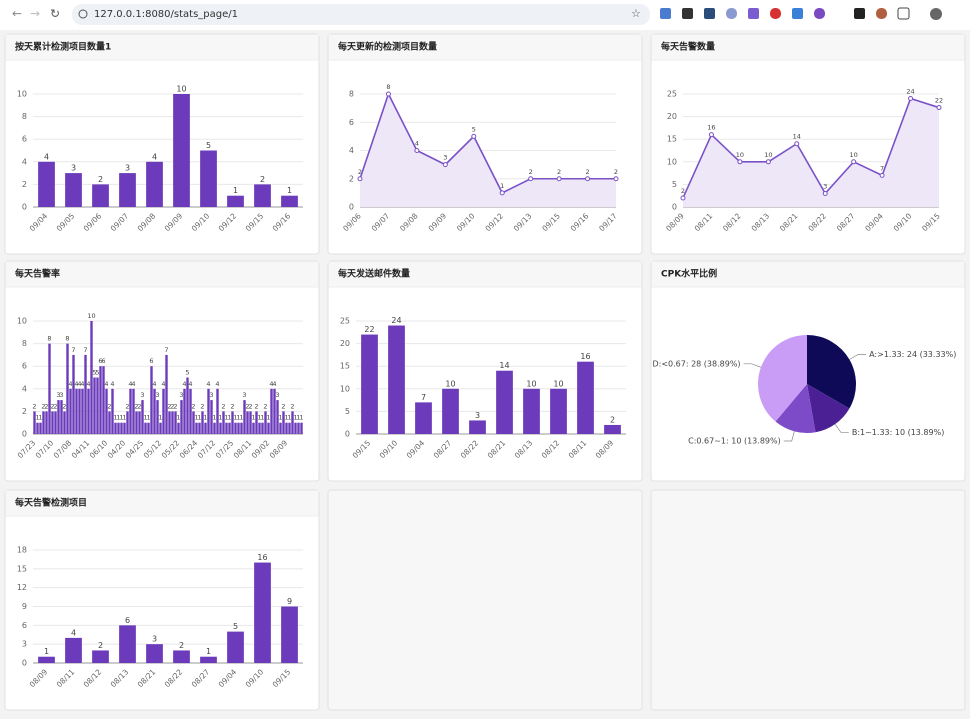 The height and width of the screenshot is (719, 970). I want to click on y-tick-label: 15, so click(672, 139).